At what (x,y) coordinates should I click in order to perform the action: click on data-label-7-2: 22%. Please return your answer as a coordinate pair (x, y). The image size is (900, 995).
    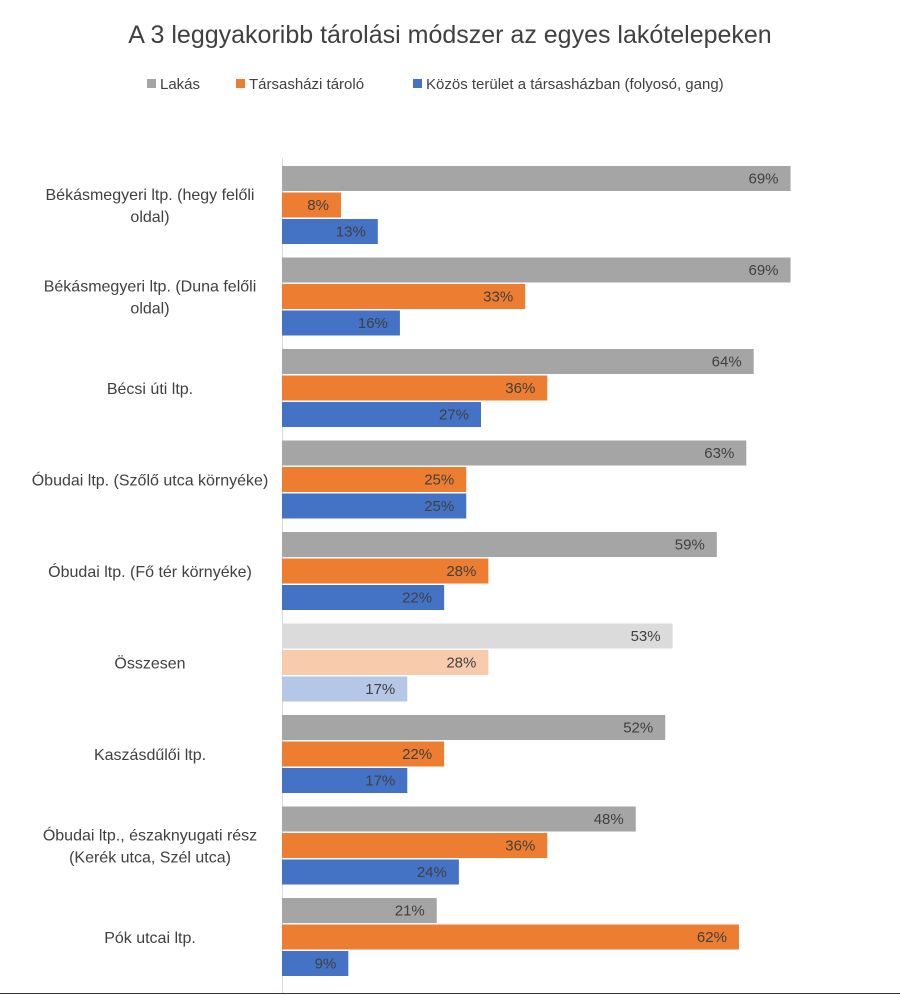
    Looking at the image, I should click on (417, 754).